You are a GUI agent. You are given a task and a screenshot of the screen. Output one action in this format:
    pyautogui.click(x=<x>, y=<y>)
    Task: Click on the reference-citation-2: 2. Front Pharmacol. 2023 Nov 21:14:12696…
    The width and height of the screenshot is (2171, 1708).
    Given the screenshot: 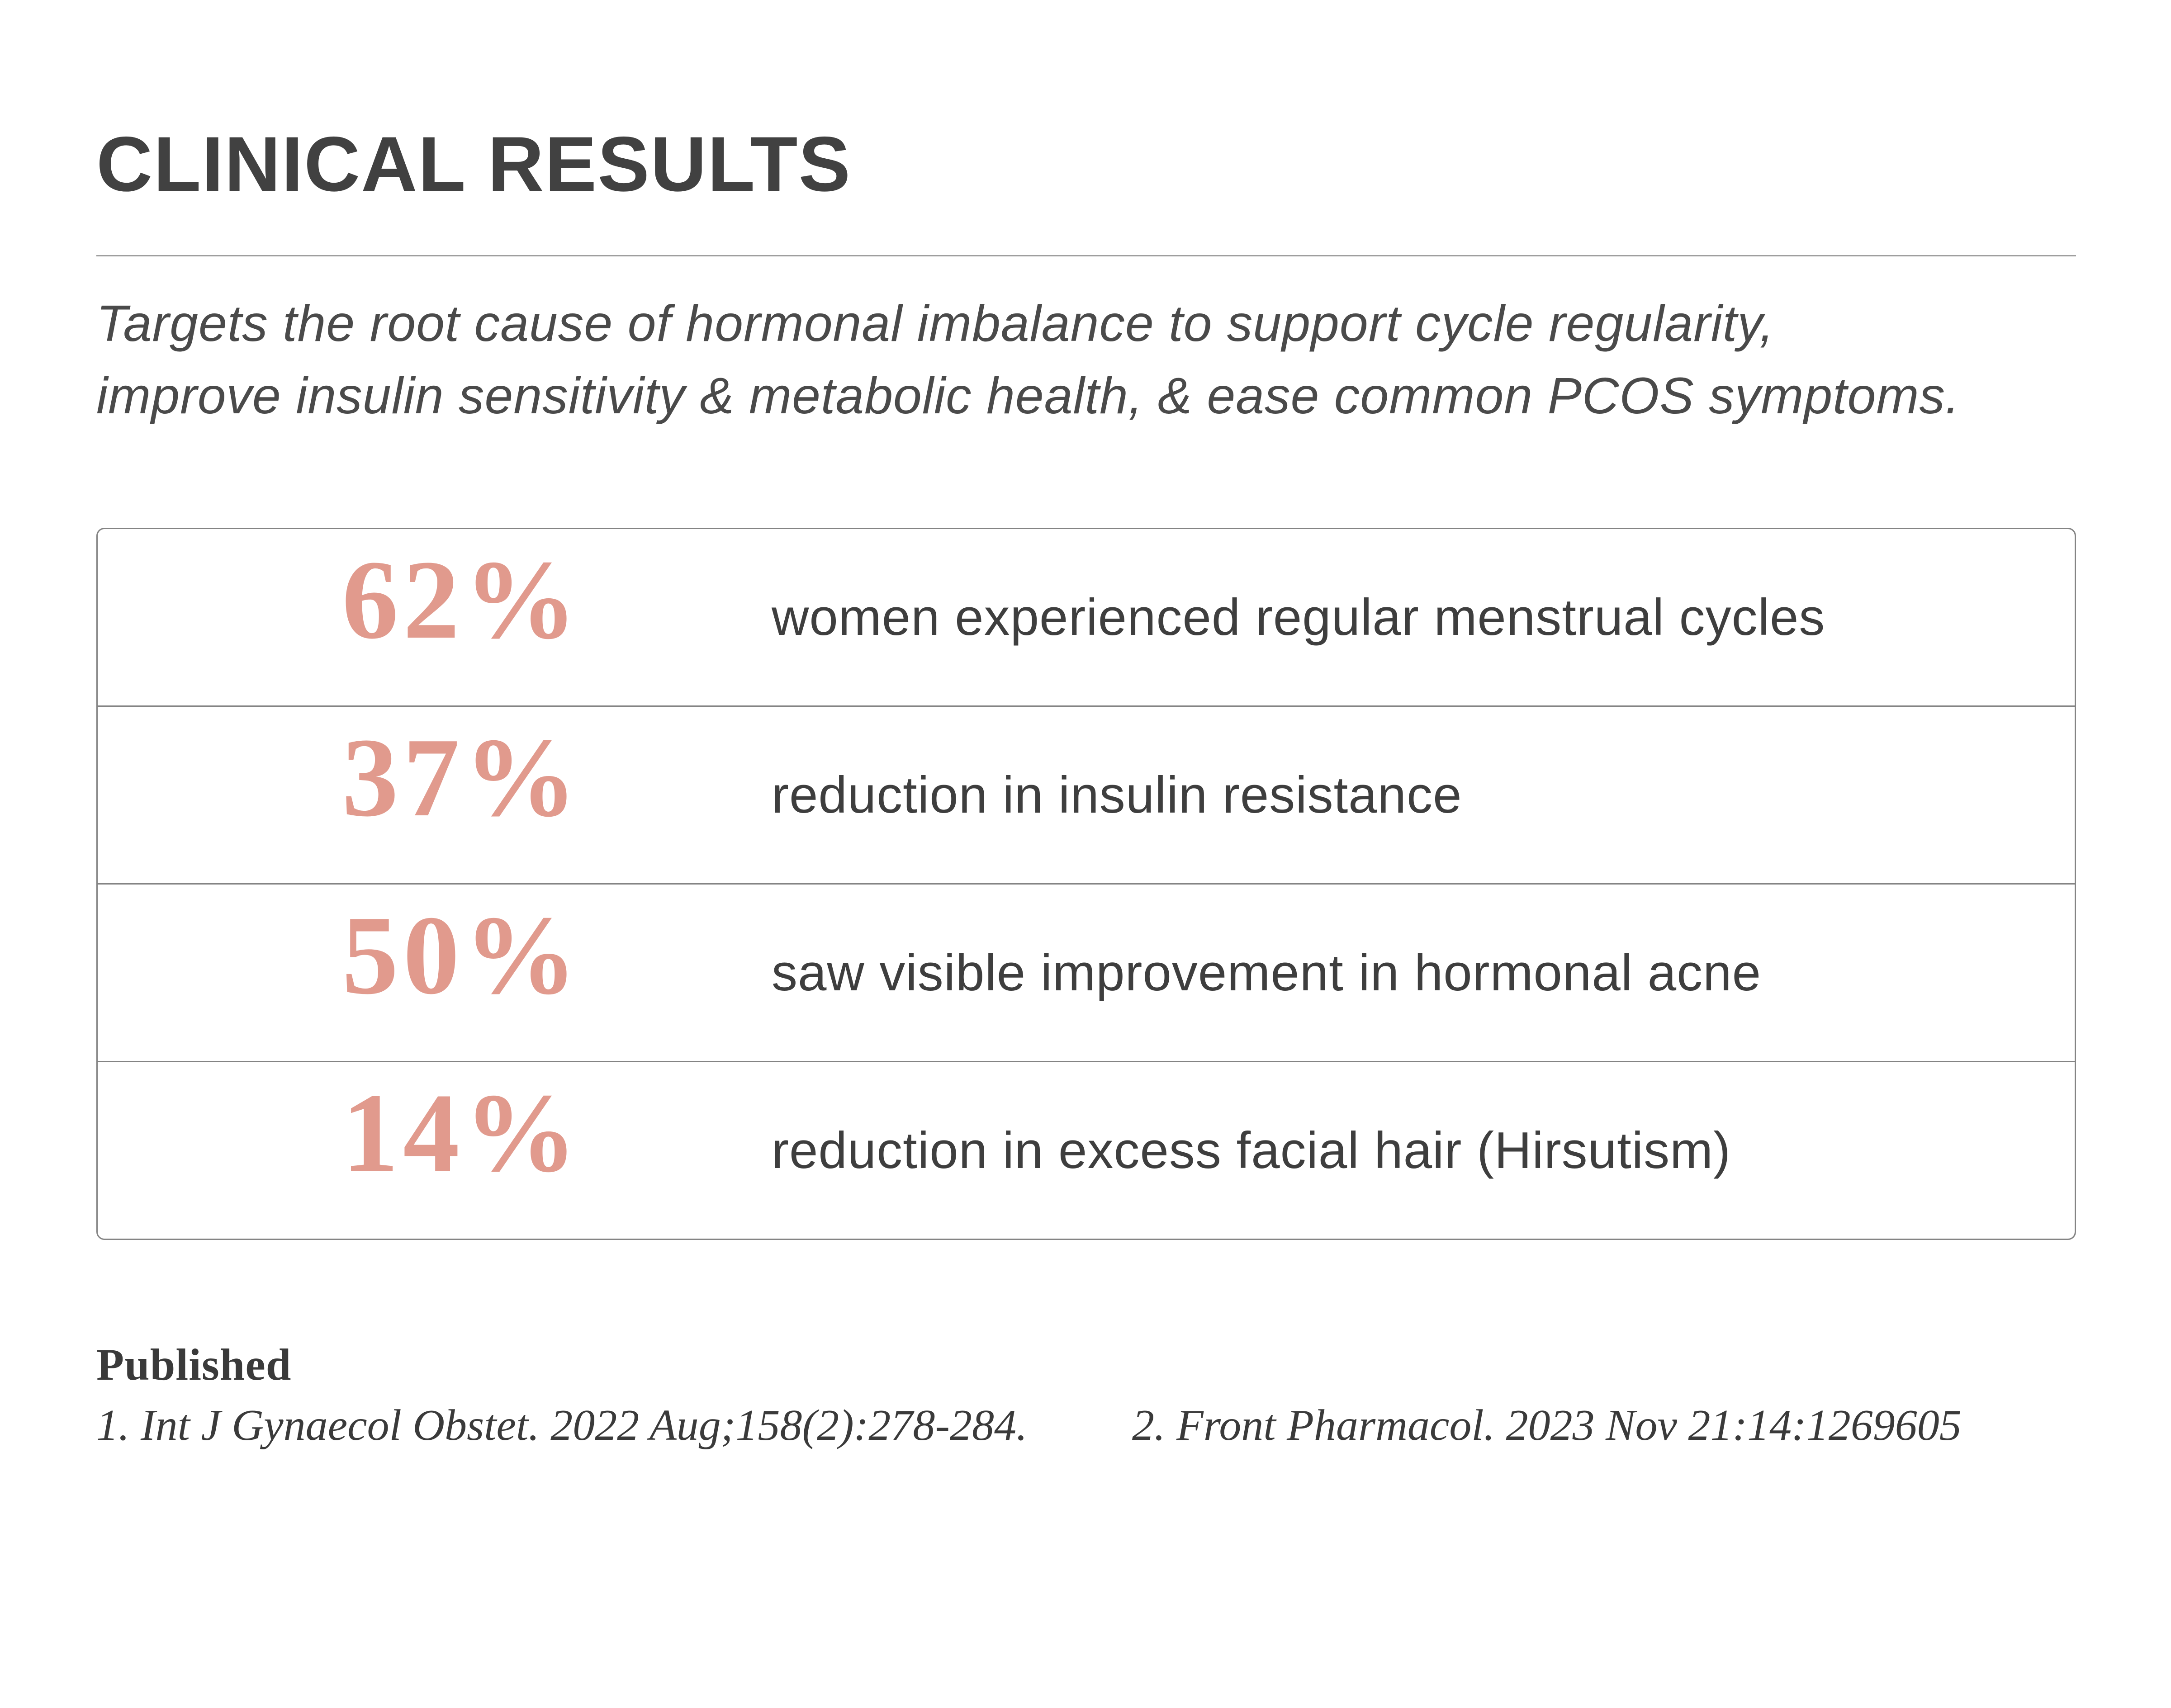 What is the action you would take?
    pyautogui.click(x=1547, y=1425)
    